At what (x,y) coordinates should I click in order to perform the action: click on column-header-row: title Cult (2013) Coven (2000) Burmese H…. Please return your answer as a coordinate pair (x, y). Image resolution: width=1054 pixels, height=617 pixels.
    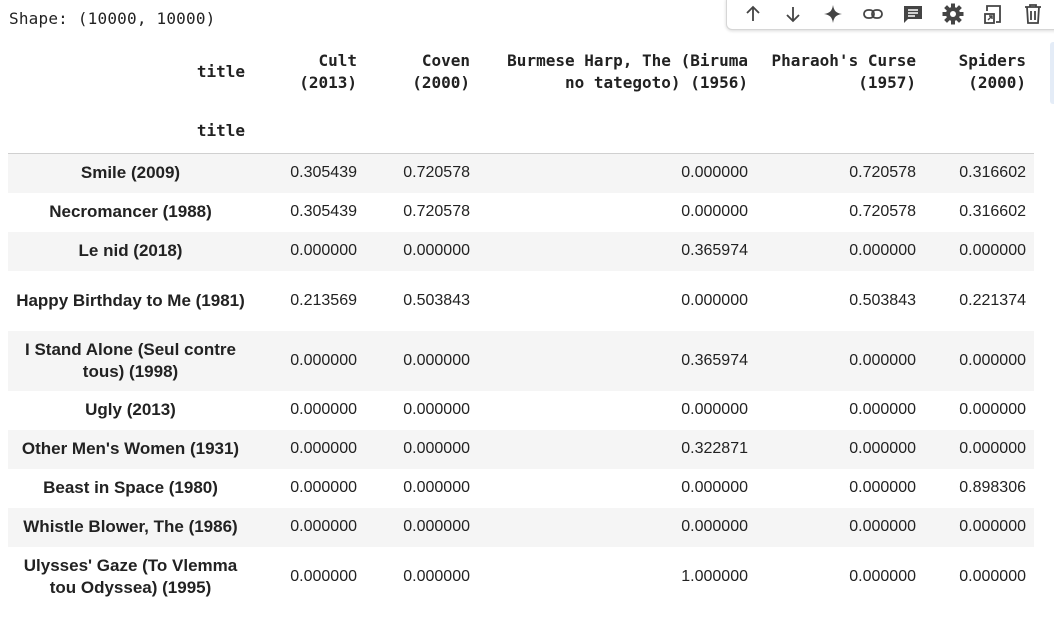
    Looking at the image, I should click on (521, 72).